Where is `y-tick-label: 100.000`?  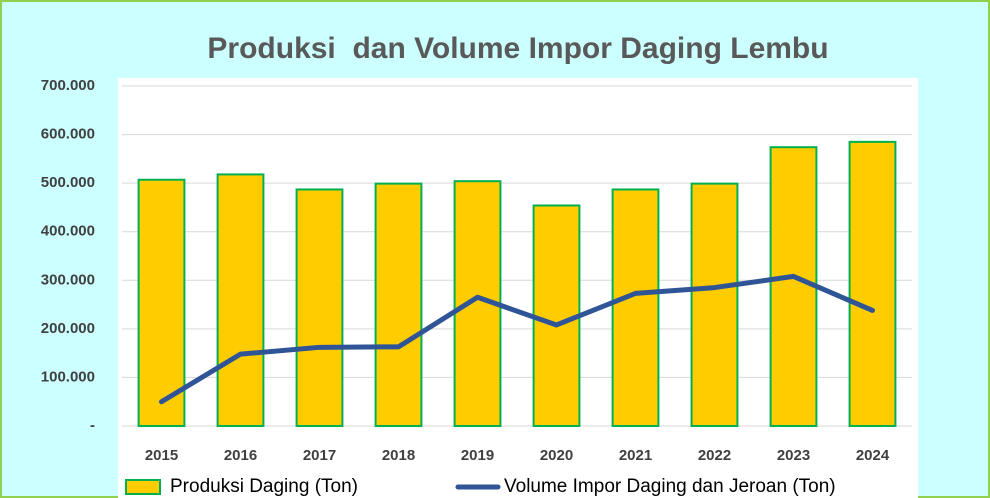 y-tick-label: 100.000 is located at coordinates (68, 376).